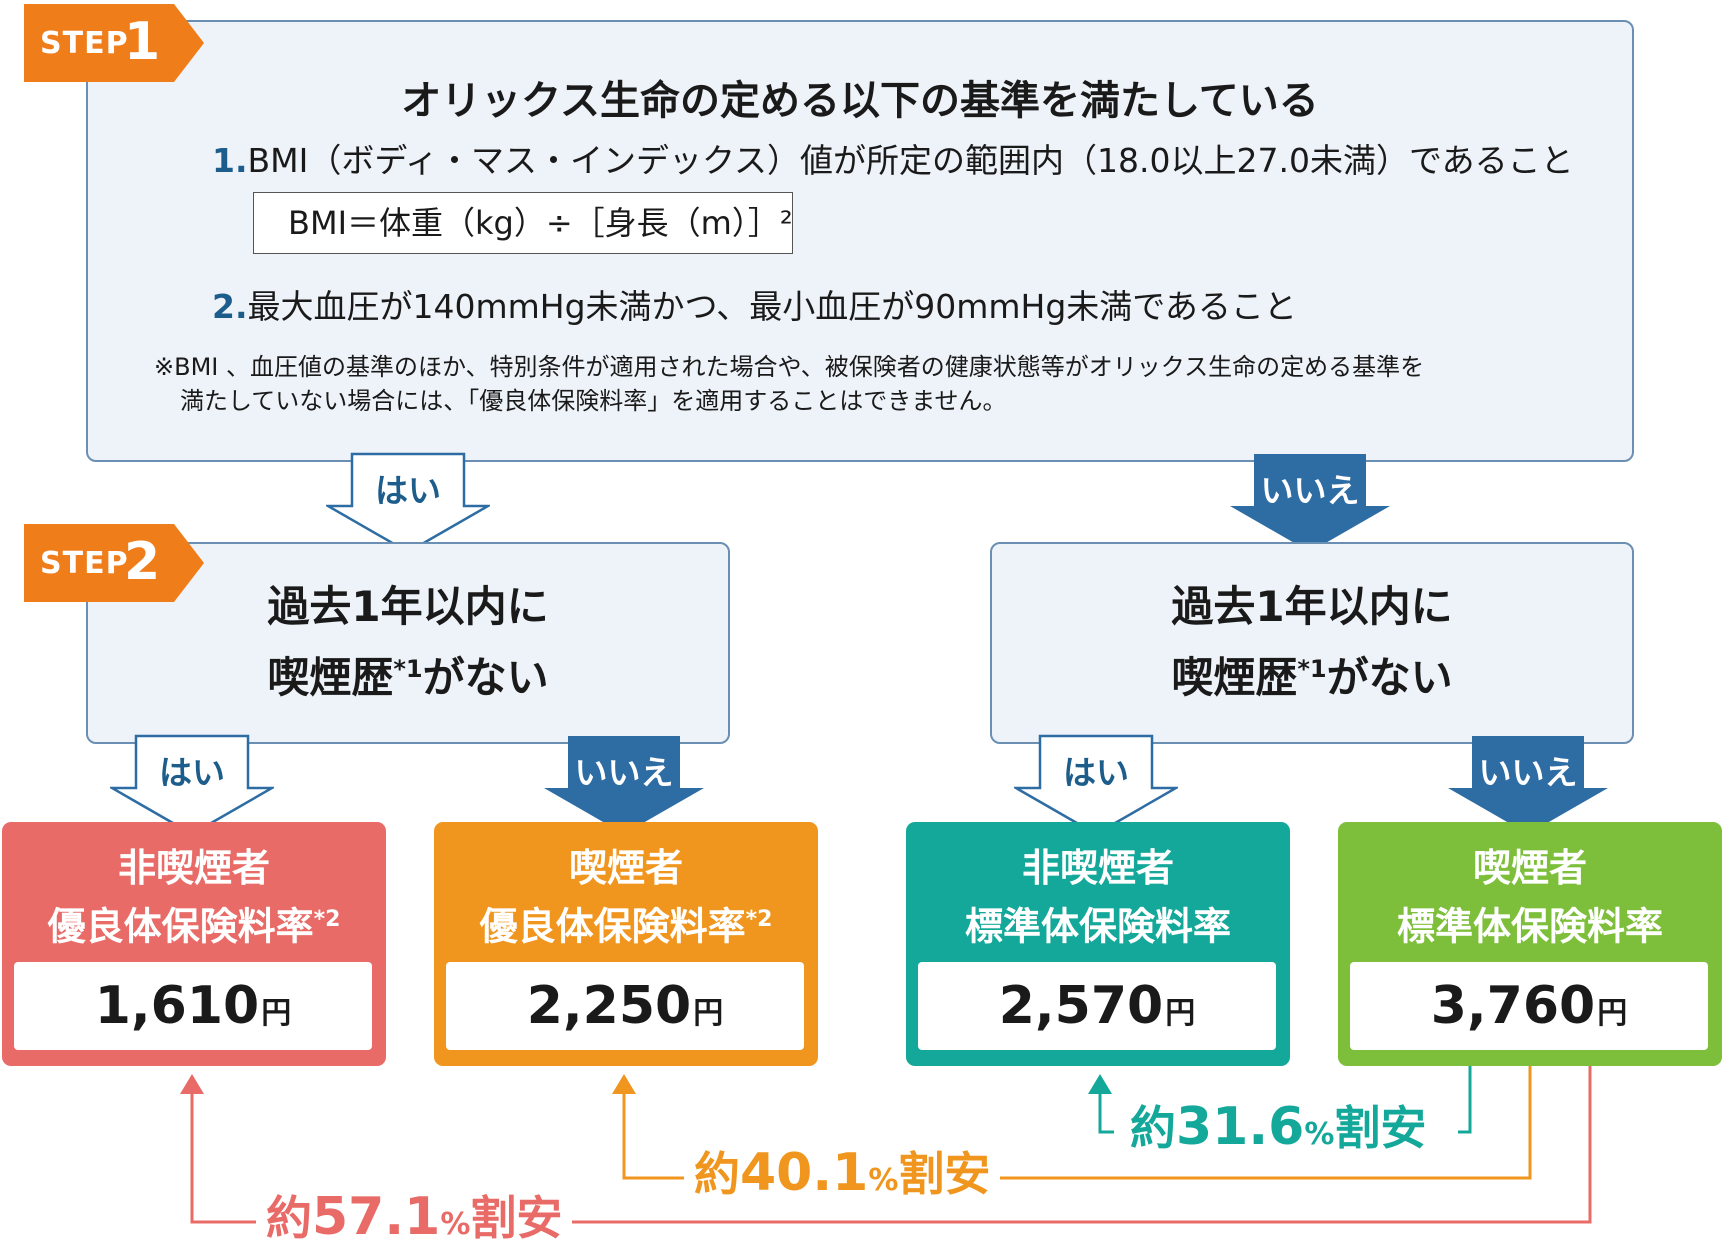  I want to click on arrow-left-no-label: いいえ, so click(624, 772).